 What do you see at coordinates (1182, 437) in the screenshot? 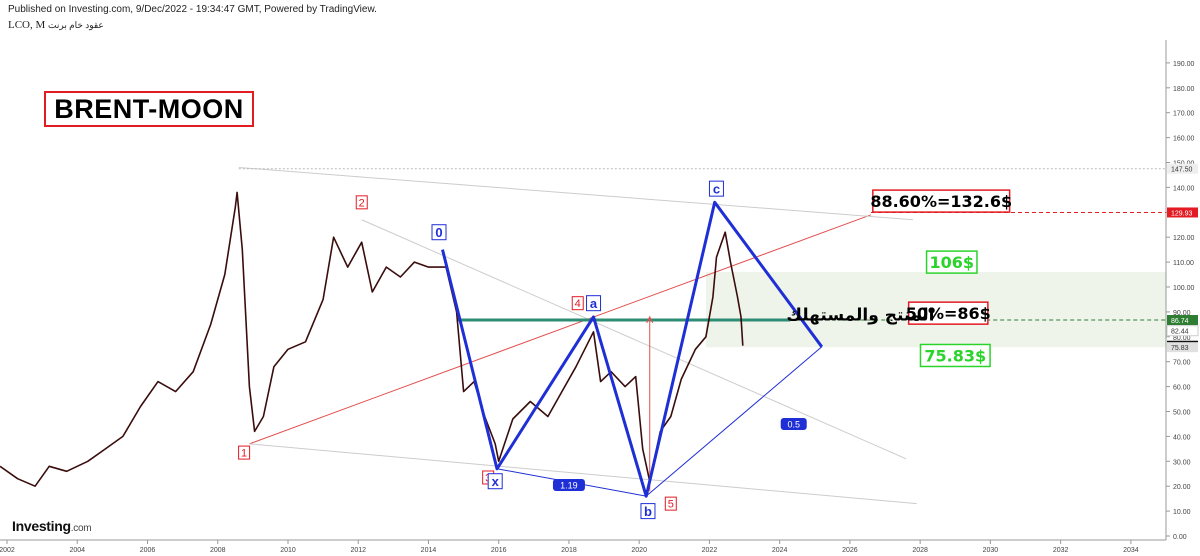
I see `y-tick-label: 40.00` at bounding box center [1182, 437].